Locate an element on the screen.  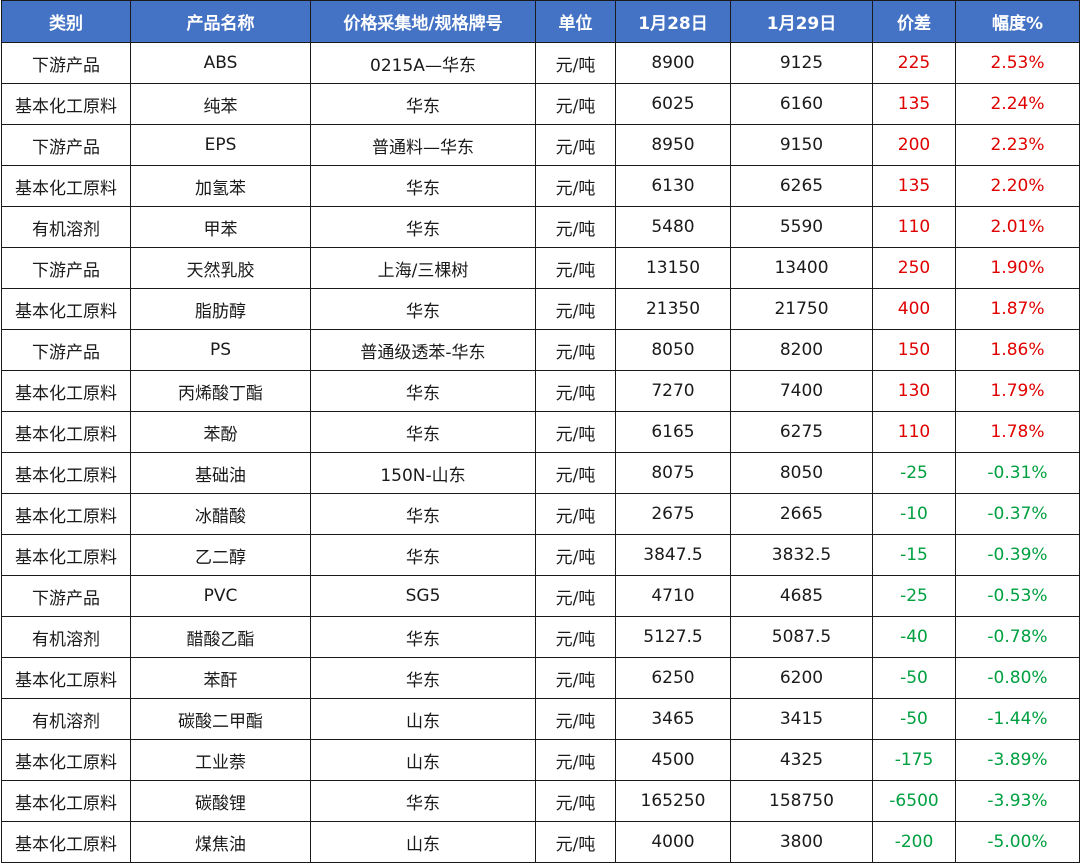
cell-diff: 130 is located at coordinates (914, 391).